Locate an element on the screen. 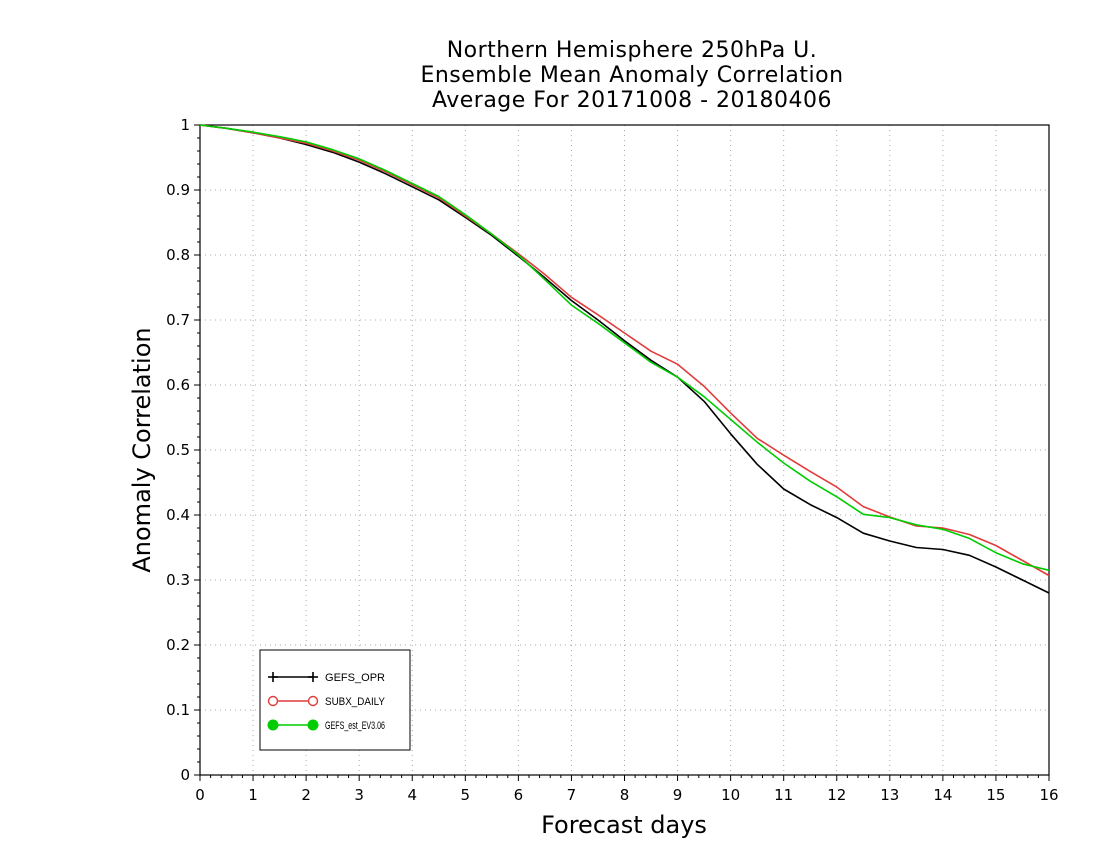 This screenshot has width=1100, height=850. x-axis-label: Forecast days is located at coordinates (624, 825).